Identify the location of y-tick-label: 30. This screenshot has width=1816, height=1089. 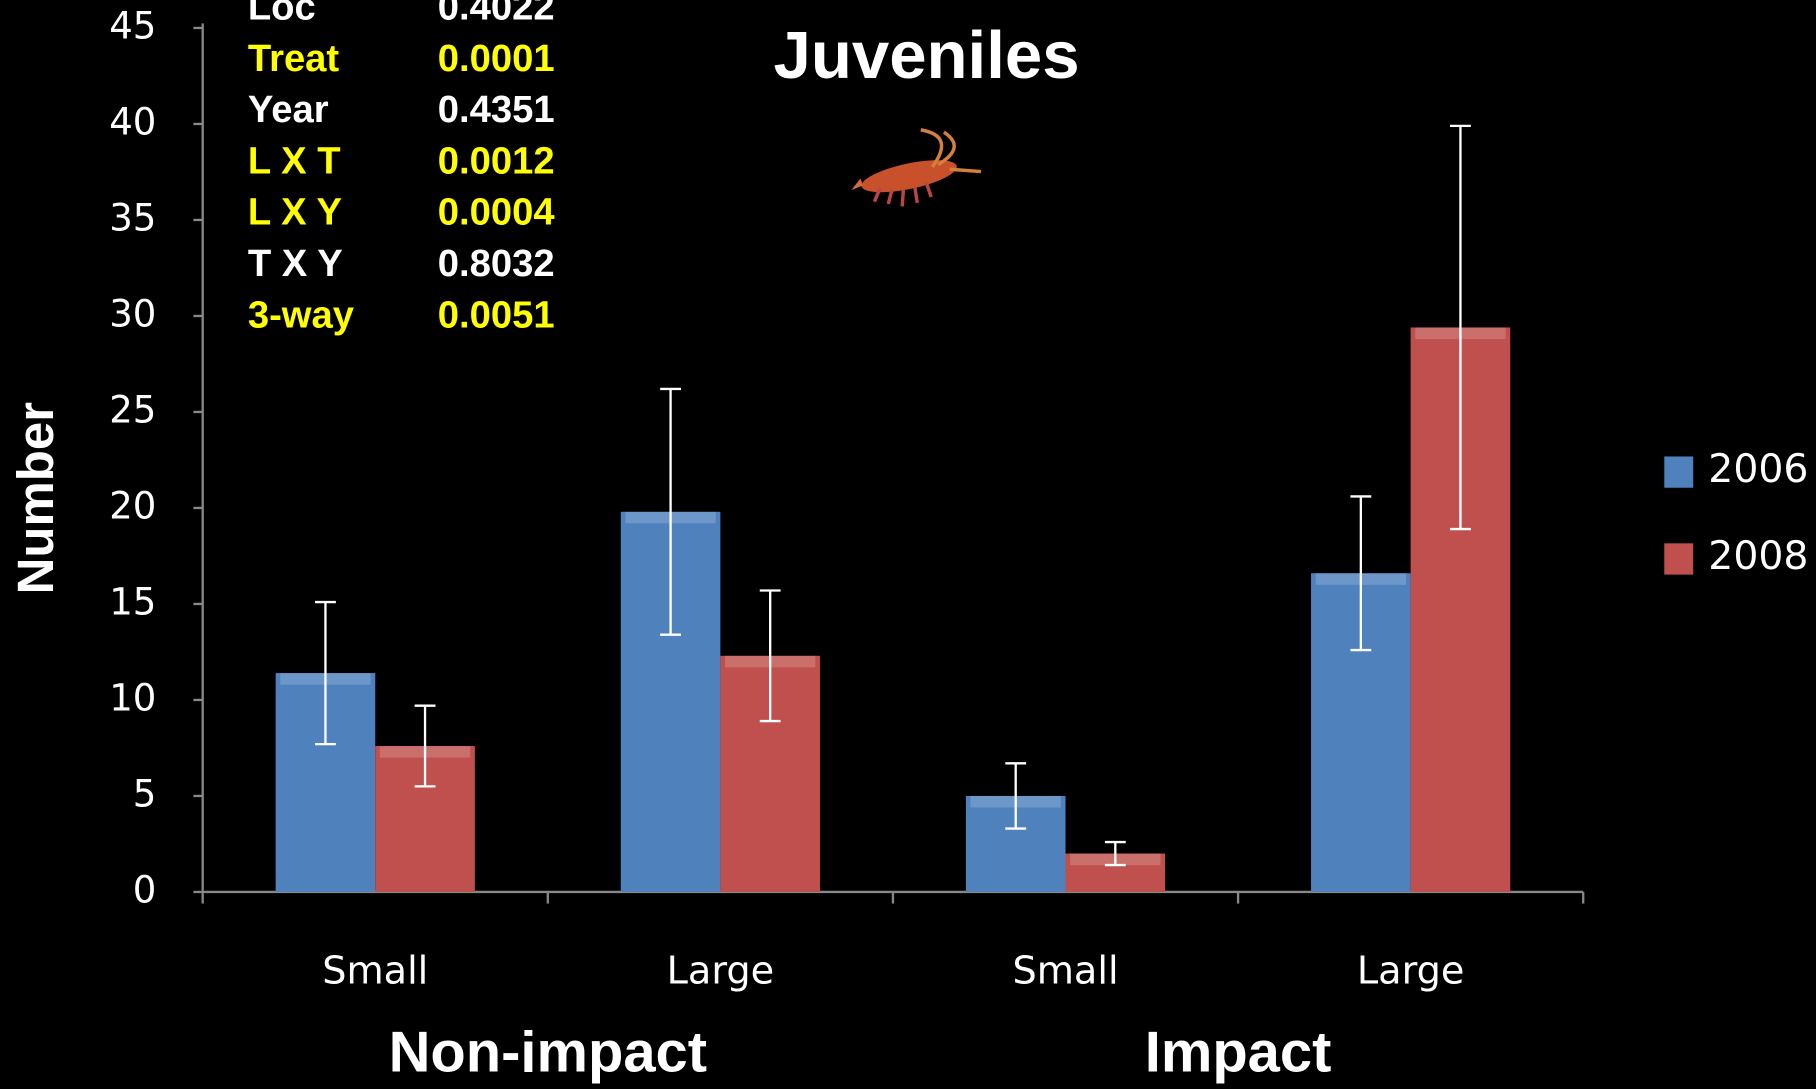
(132, 313).